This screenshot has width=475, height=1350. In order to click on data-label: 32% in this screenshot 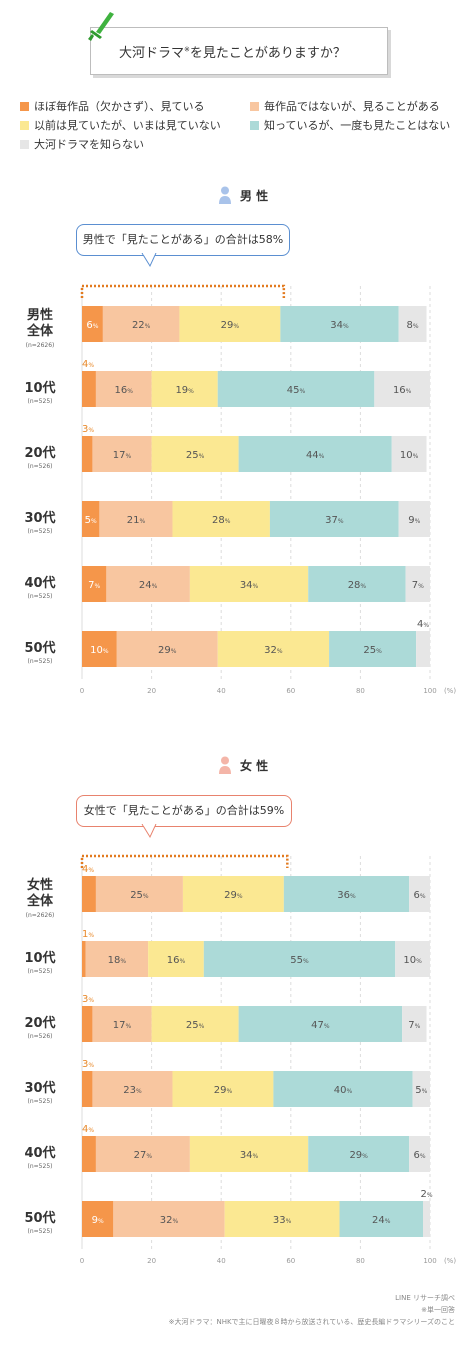, I will do `click(273, 650)`.